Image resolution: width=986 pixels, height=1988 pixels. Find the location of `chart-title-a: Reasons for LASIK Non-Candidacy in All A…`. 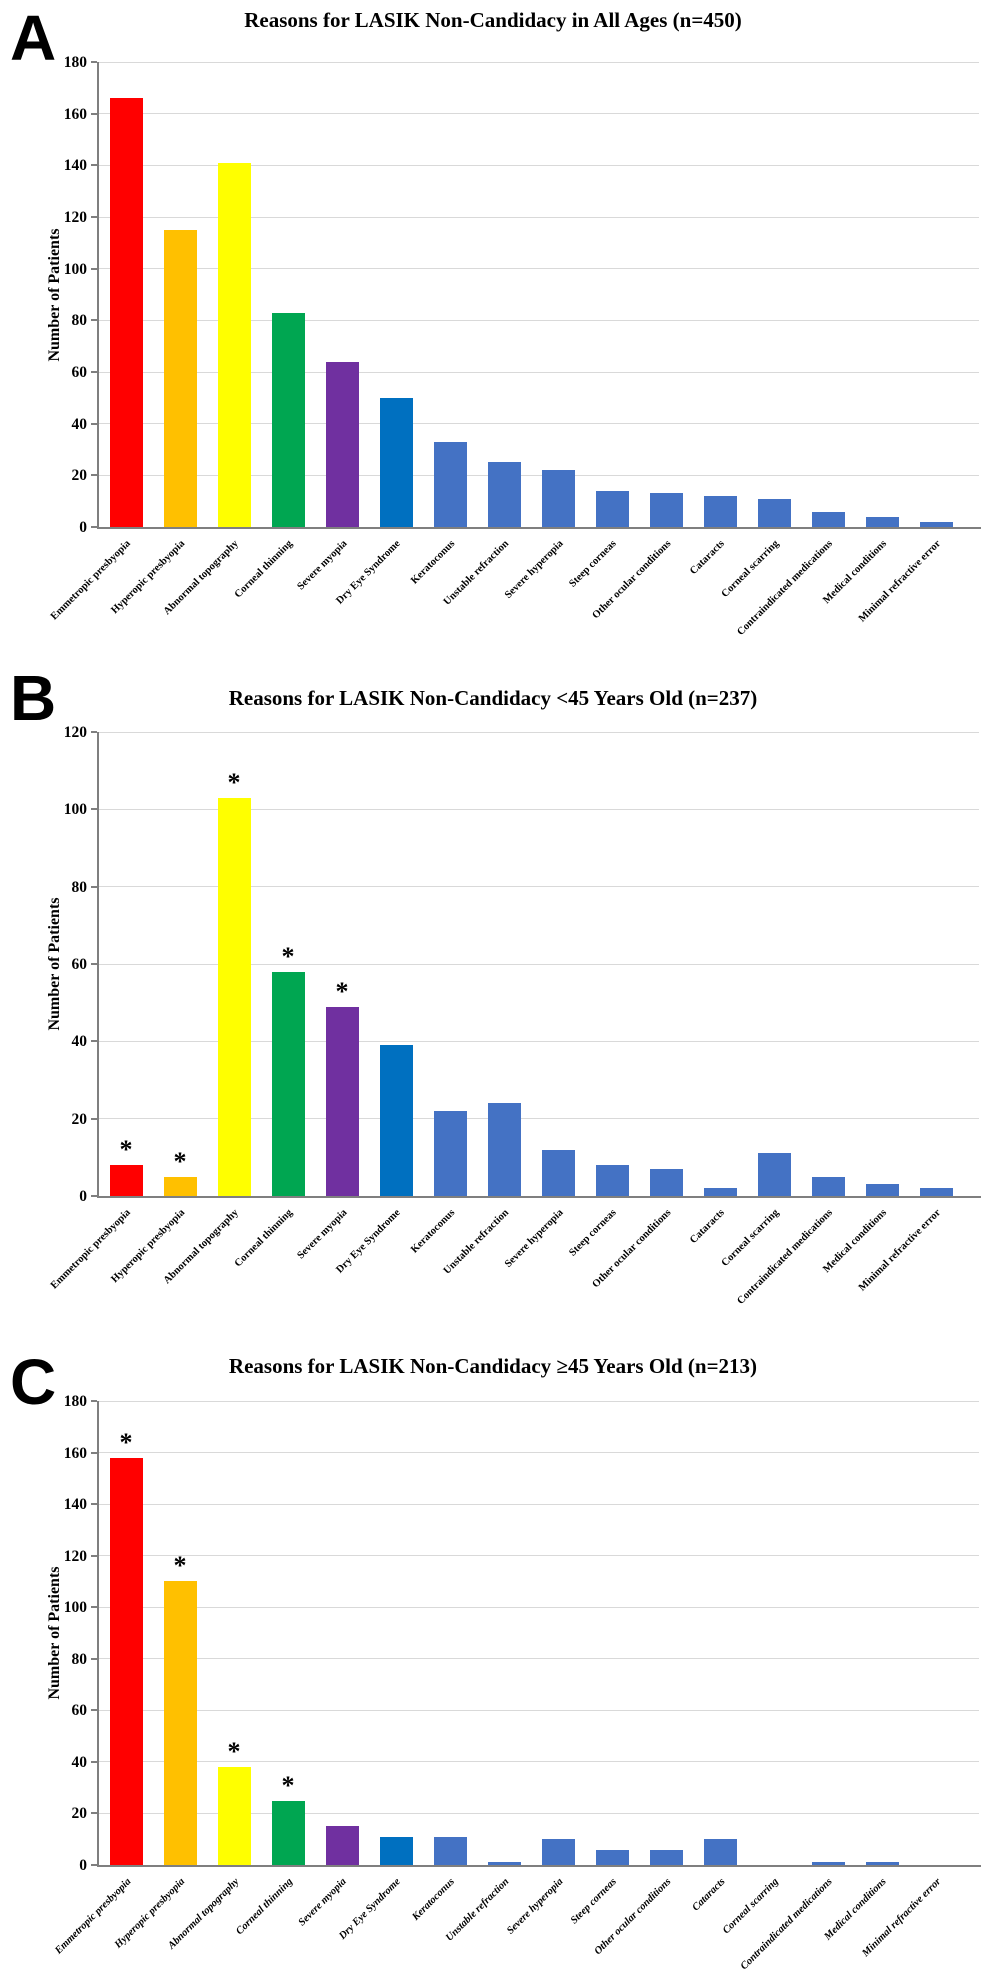

chart-title-a: Reasons for LASIK Non-Candidacy in All A… is located at coordinates (493, 20).